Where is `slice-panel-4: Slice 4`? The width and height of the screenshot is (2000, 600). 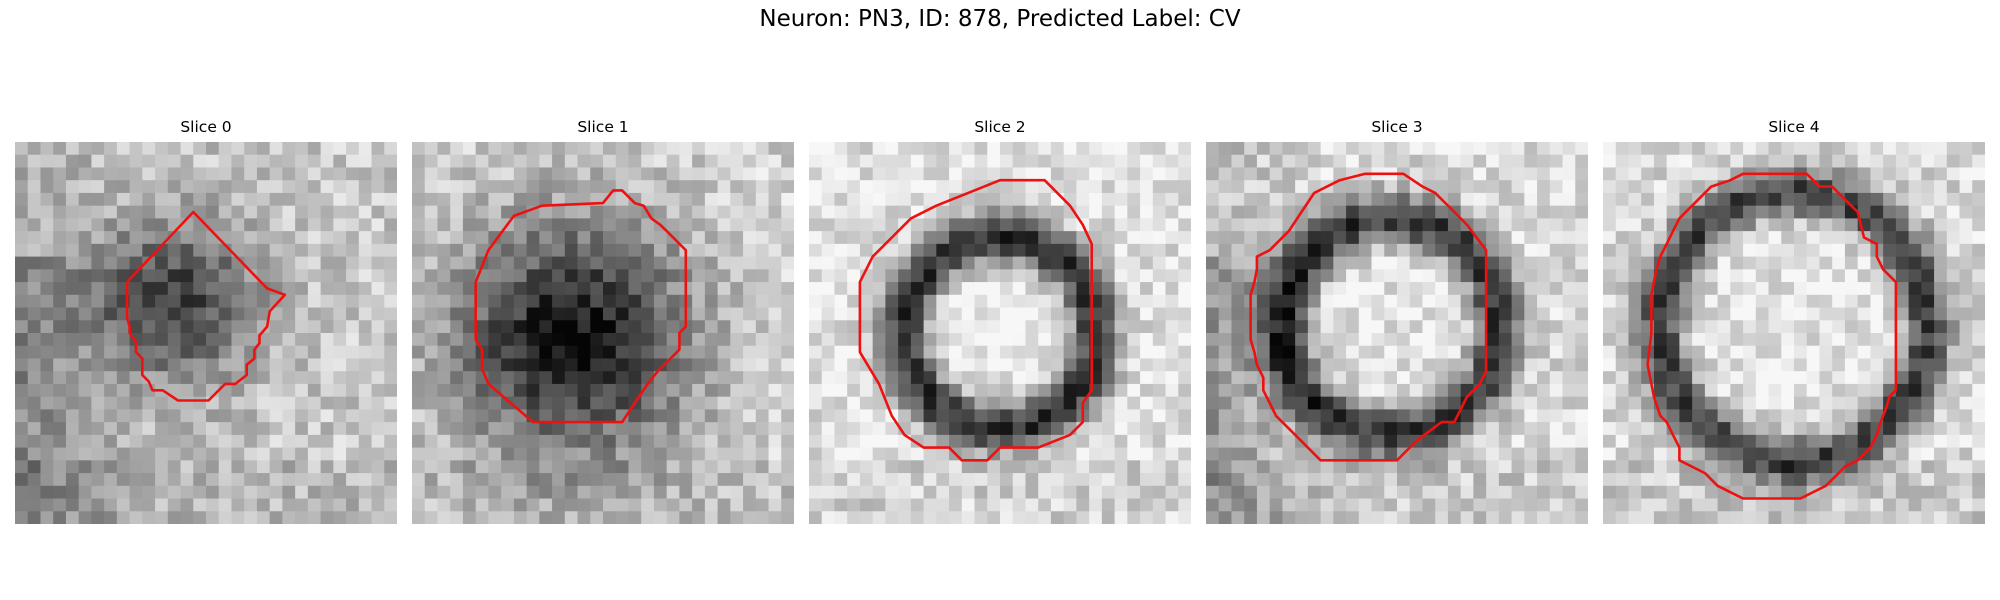
slice-panel-4: Slice 4 is located at coordinates (1794, 321).